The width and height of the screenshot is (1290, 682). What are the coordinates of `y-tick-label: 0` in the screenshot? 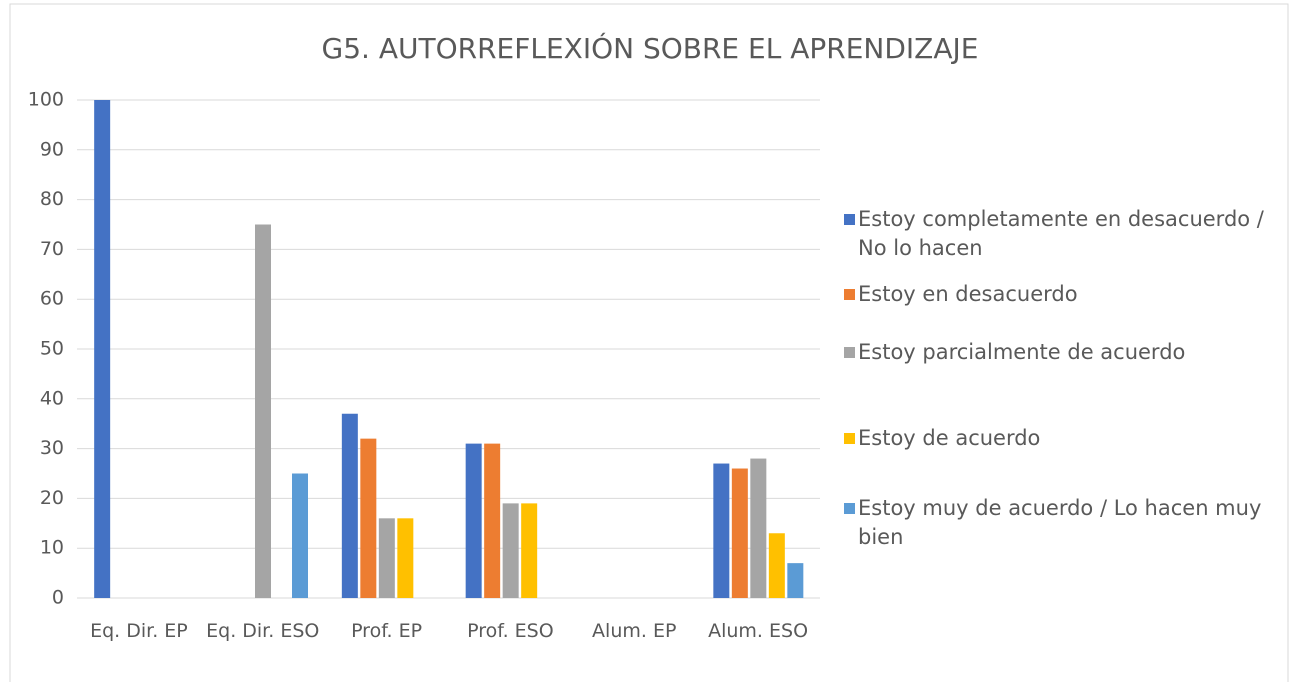 It's located at (58, 598).